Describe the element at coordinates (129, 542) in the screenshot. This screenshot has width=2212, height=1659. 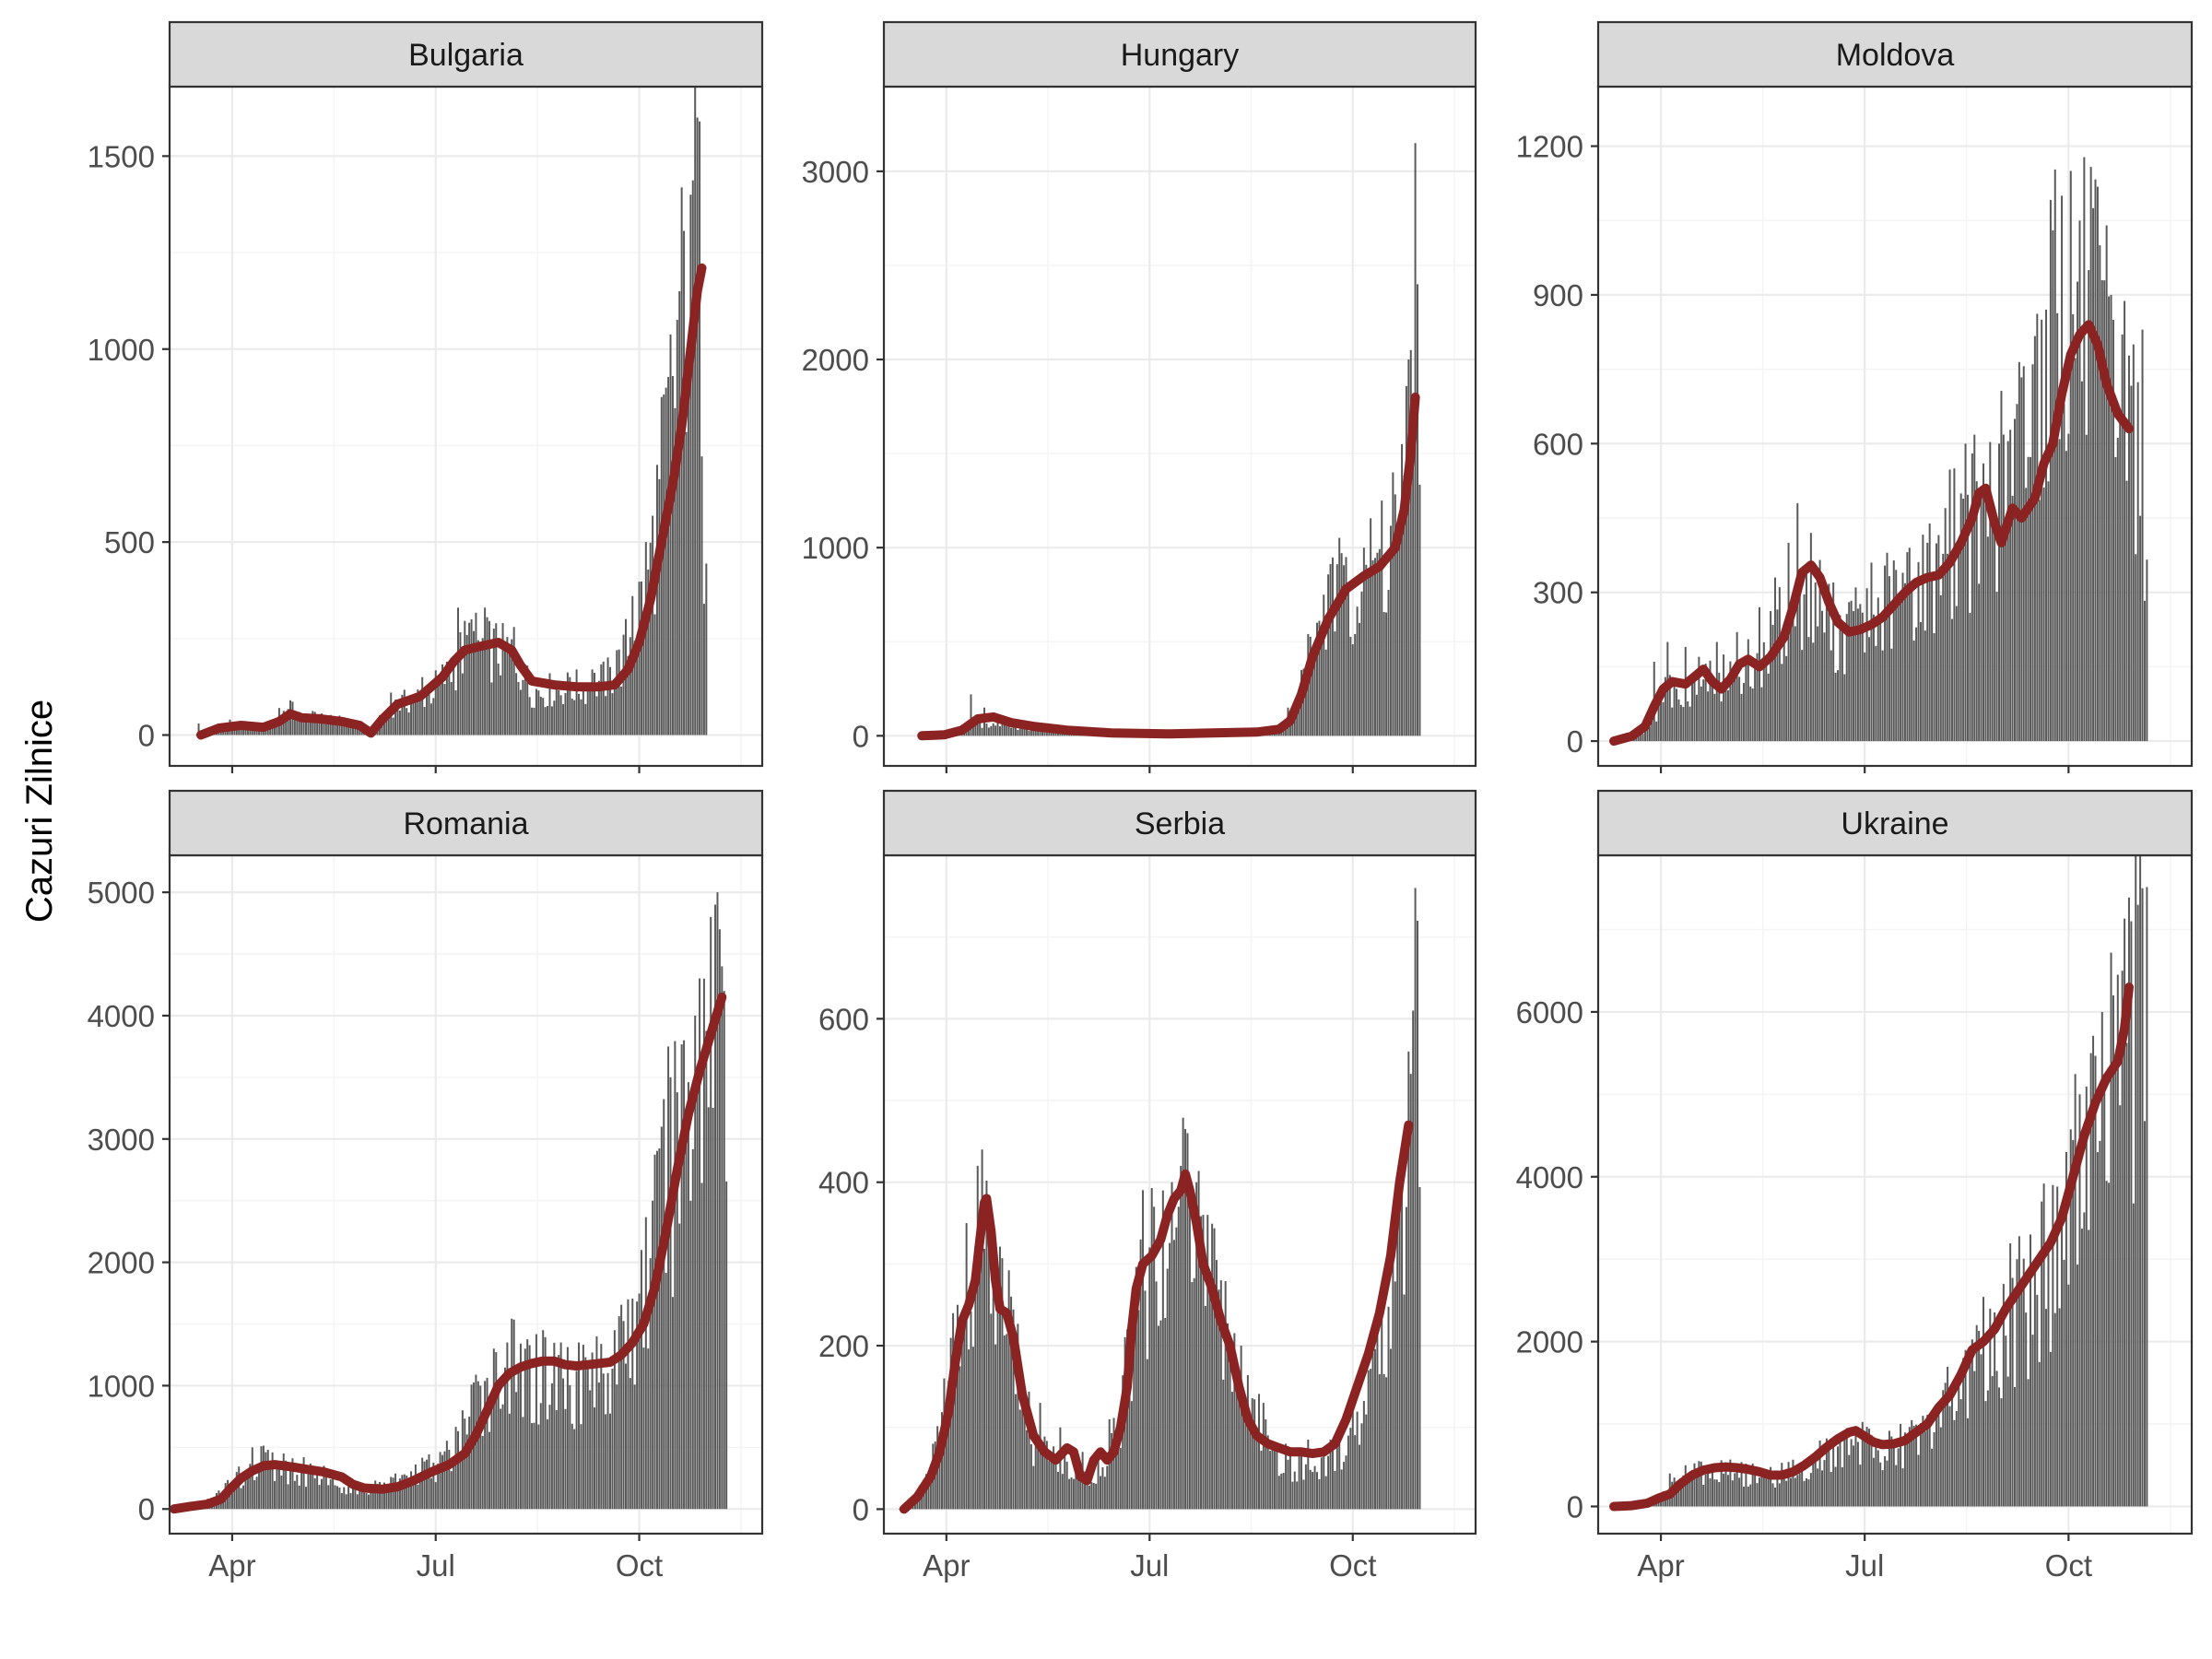
I see `y-tick-label: 500` at that location.